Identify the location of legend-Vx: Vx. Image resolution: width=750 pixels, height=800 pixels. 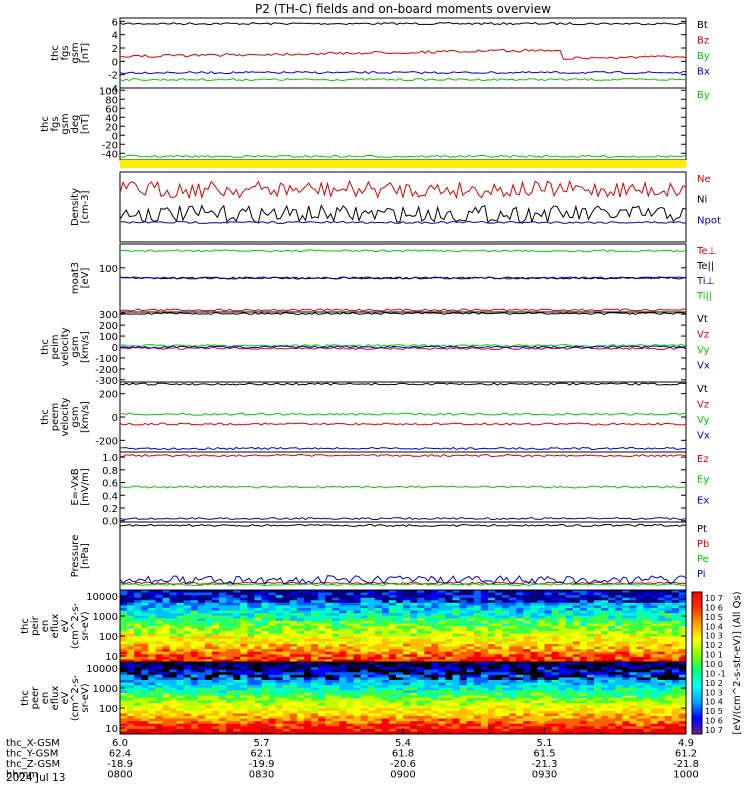
(703, 366).